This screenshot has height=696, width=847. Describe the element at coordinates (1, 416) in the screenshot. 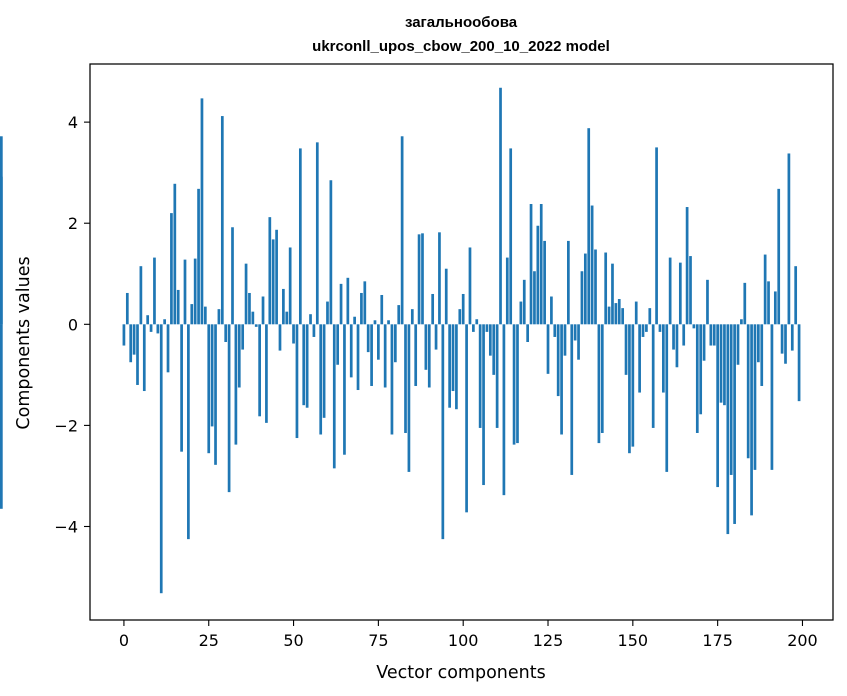

I see `bar-undefined` at that location.